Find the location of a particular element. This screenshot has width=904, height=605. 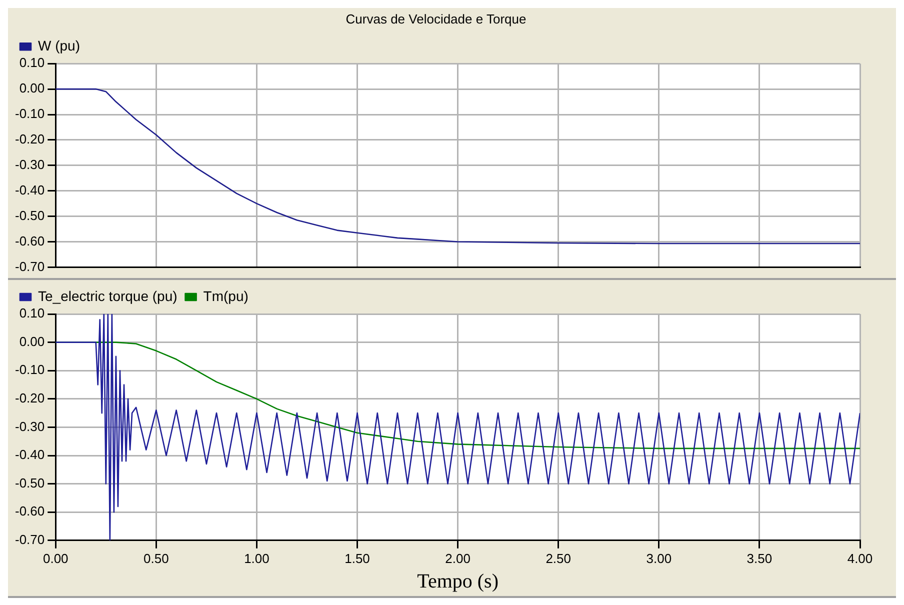

legend-label: Tm(pu) is located at coordinates (225, 296).